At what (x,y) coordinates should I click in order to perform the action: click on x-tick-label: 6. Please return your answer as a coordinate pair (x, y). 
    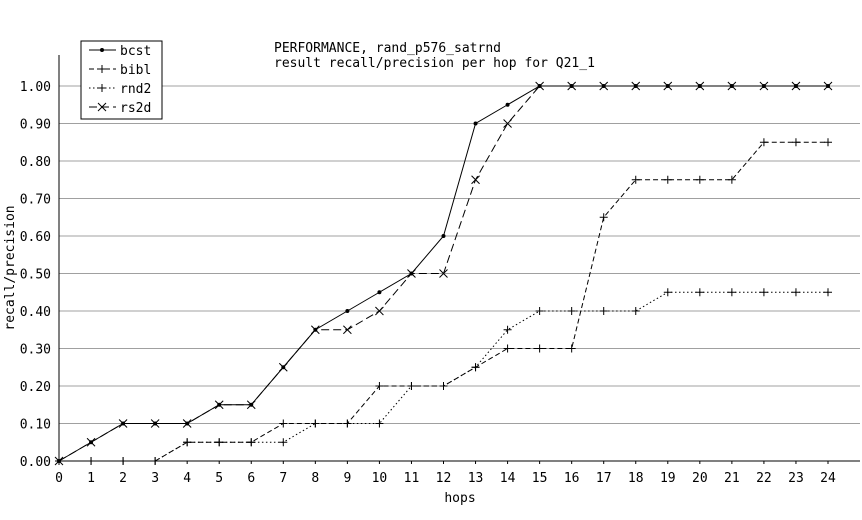
    Looking at the image, I should click on (251, 478).